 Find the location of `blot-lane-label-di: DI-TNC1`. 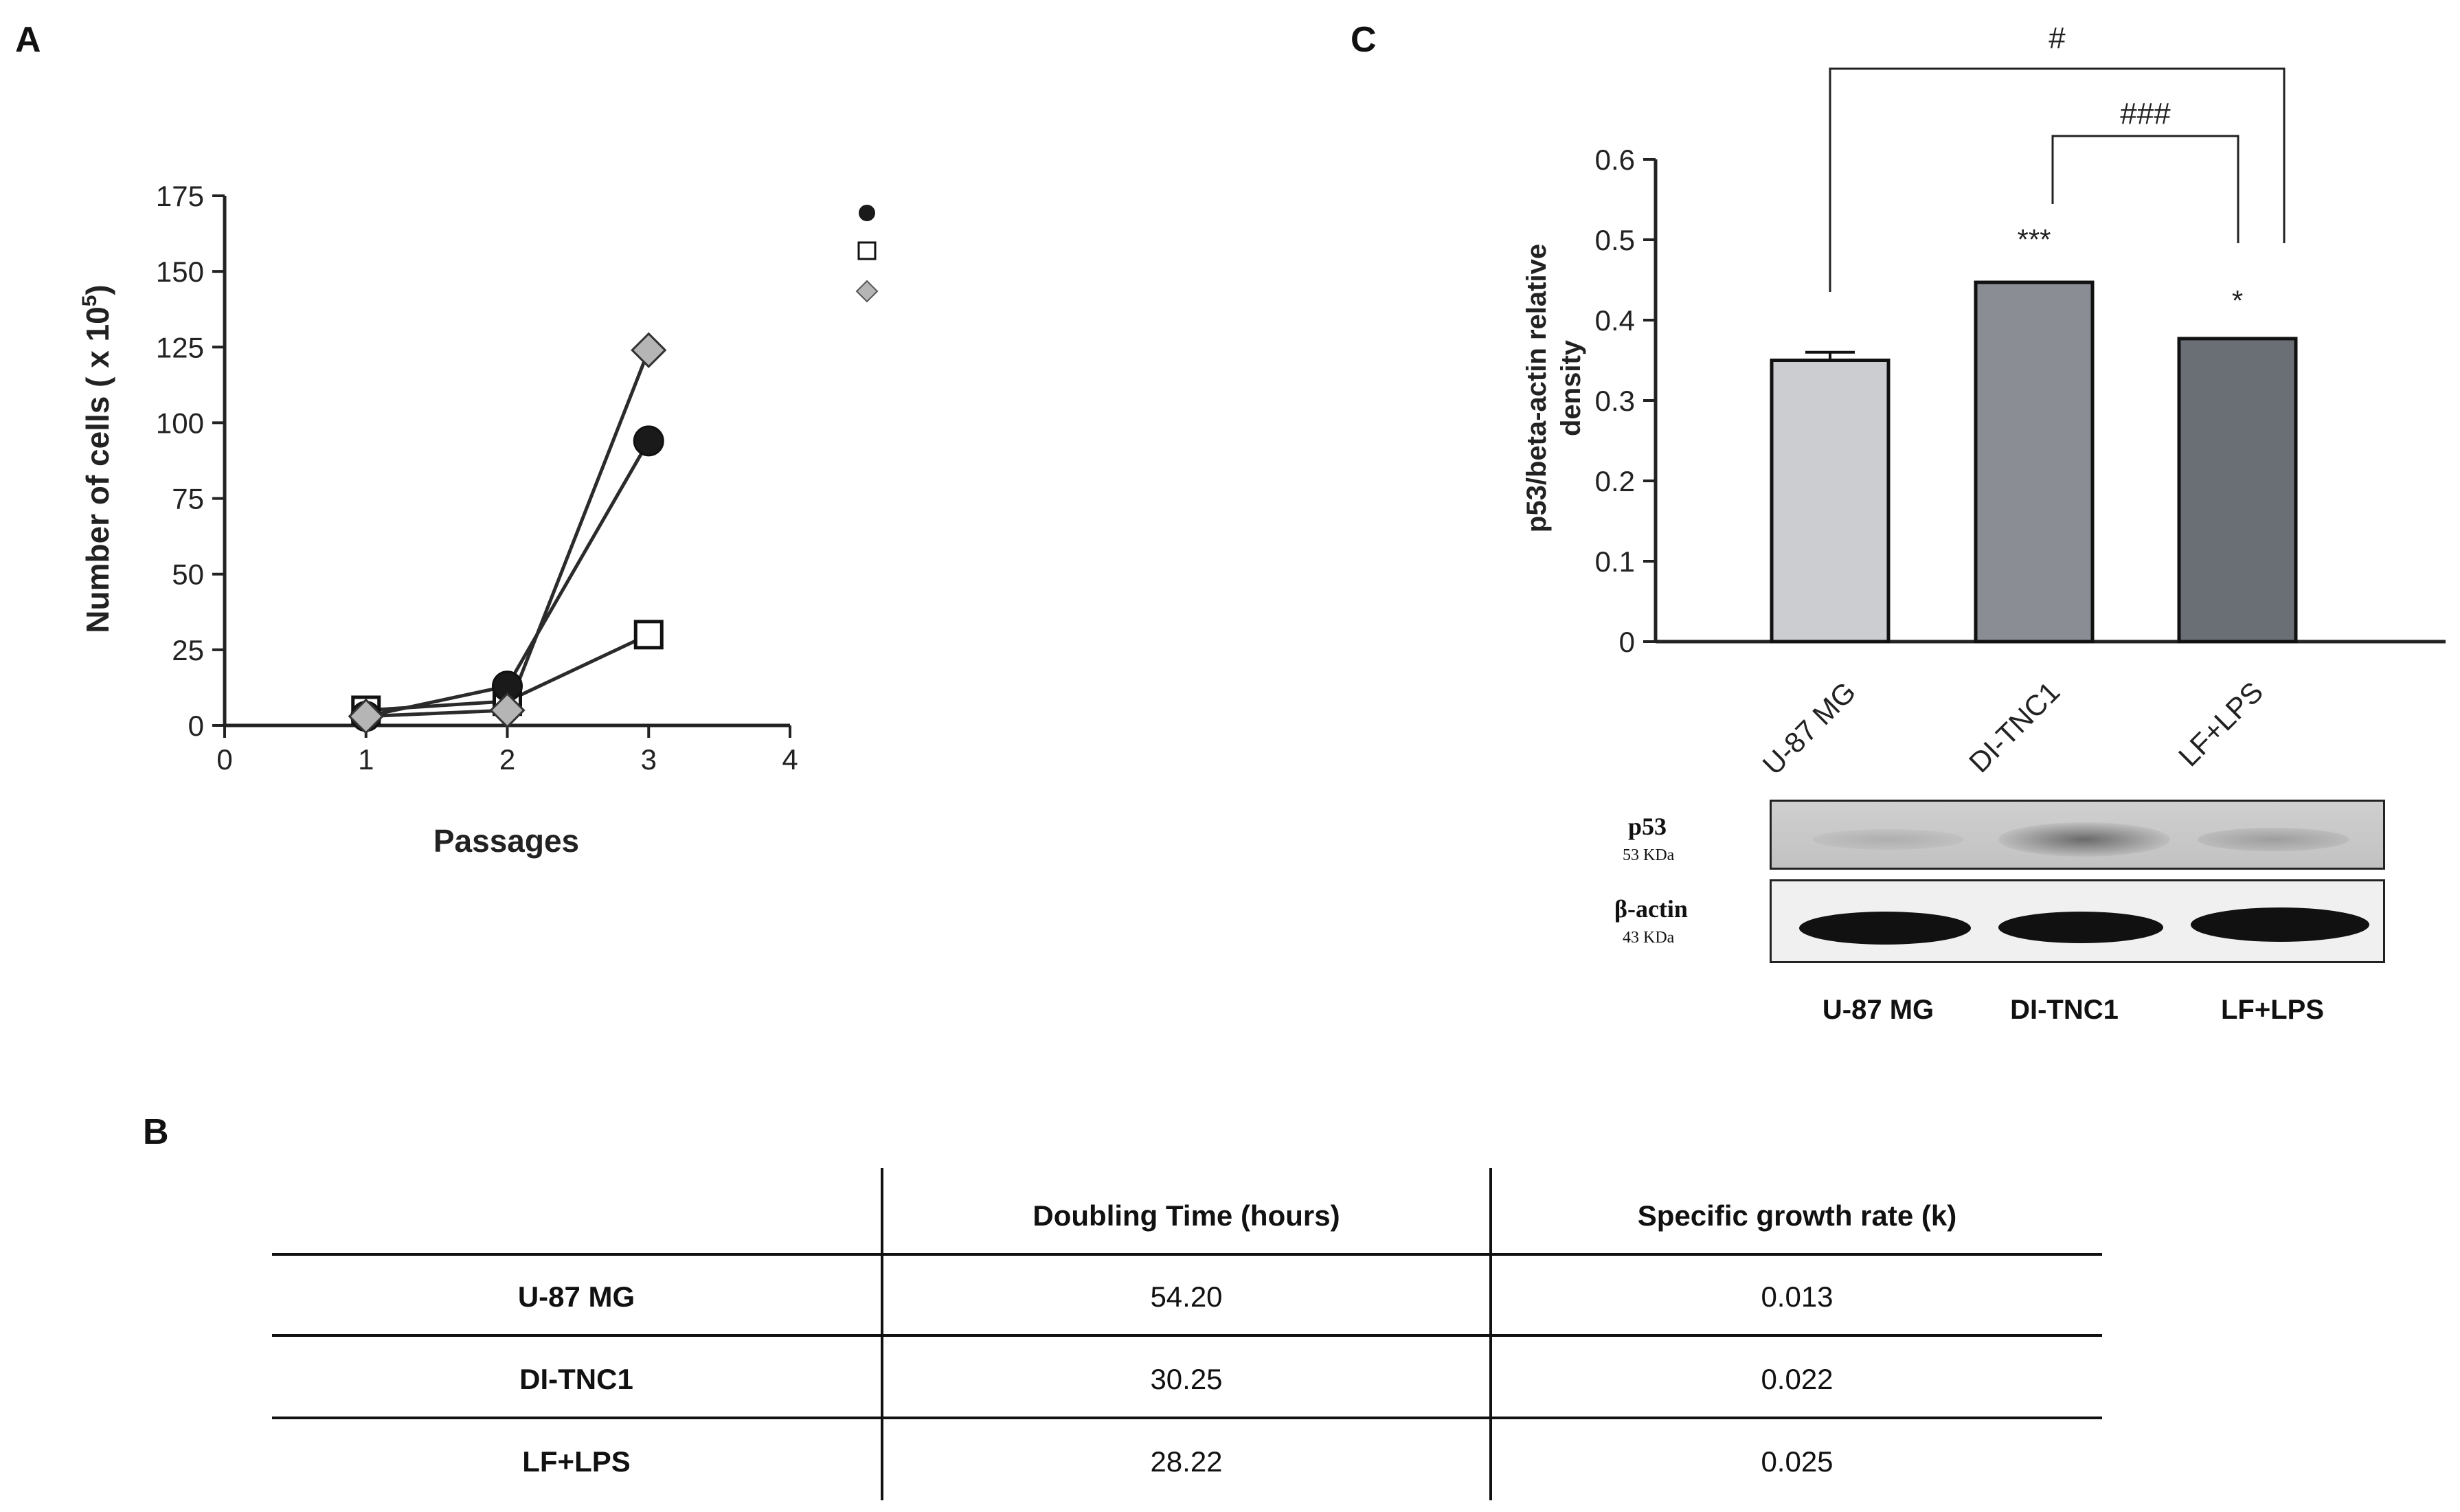

blot-lane-label-di: DI-TNC1 is located at coordinates (2064, 1010).